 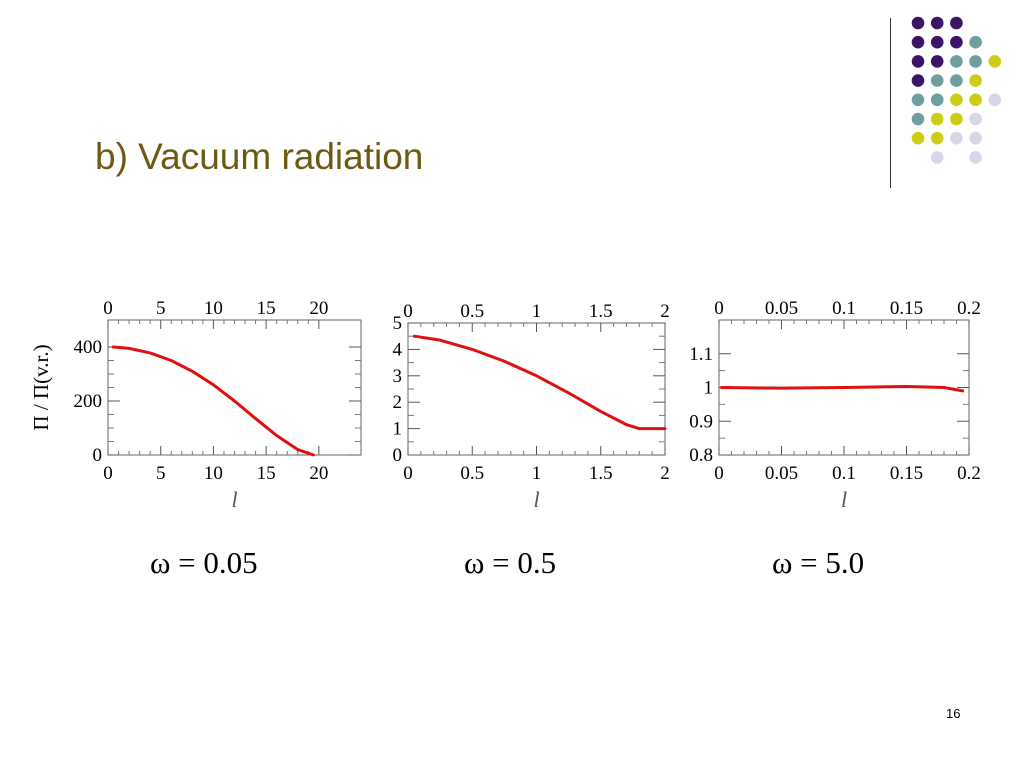 I want to click on x-tick-label-top: 0.1, so click(x=844, y=308).